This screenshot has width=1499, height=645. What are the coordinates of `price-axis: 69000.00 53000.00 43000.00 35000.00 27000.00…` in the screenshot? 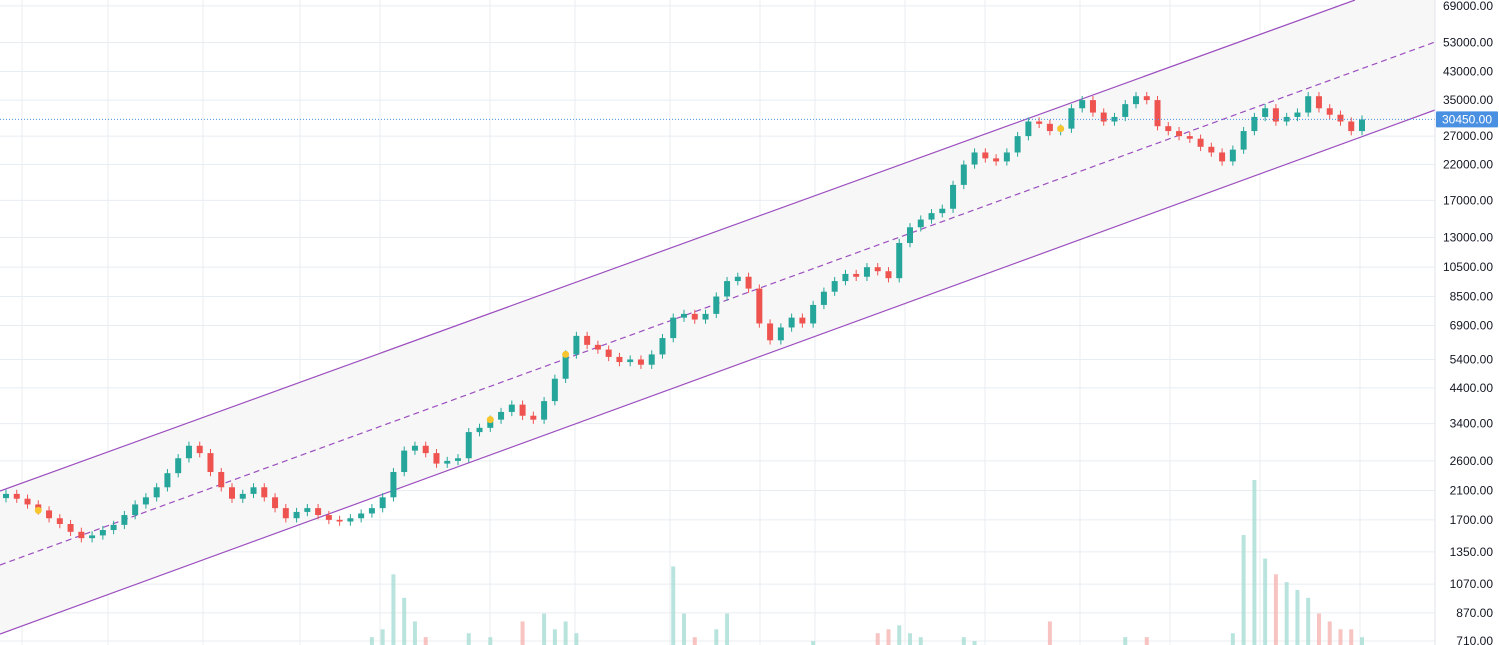 It's located at (1464, 322).